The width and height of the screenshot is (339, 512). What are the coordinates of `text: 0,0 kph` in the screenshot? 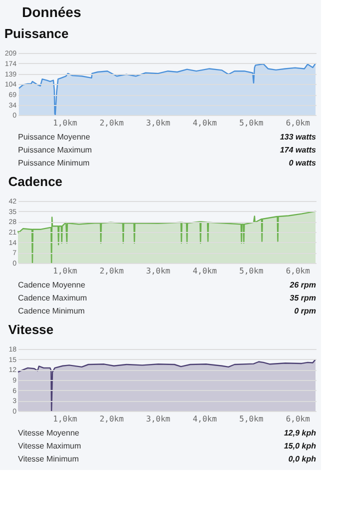 It's located at (302, 459).